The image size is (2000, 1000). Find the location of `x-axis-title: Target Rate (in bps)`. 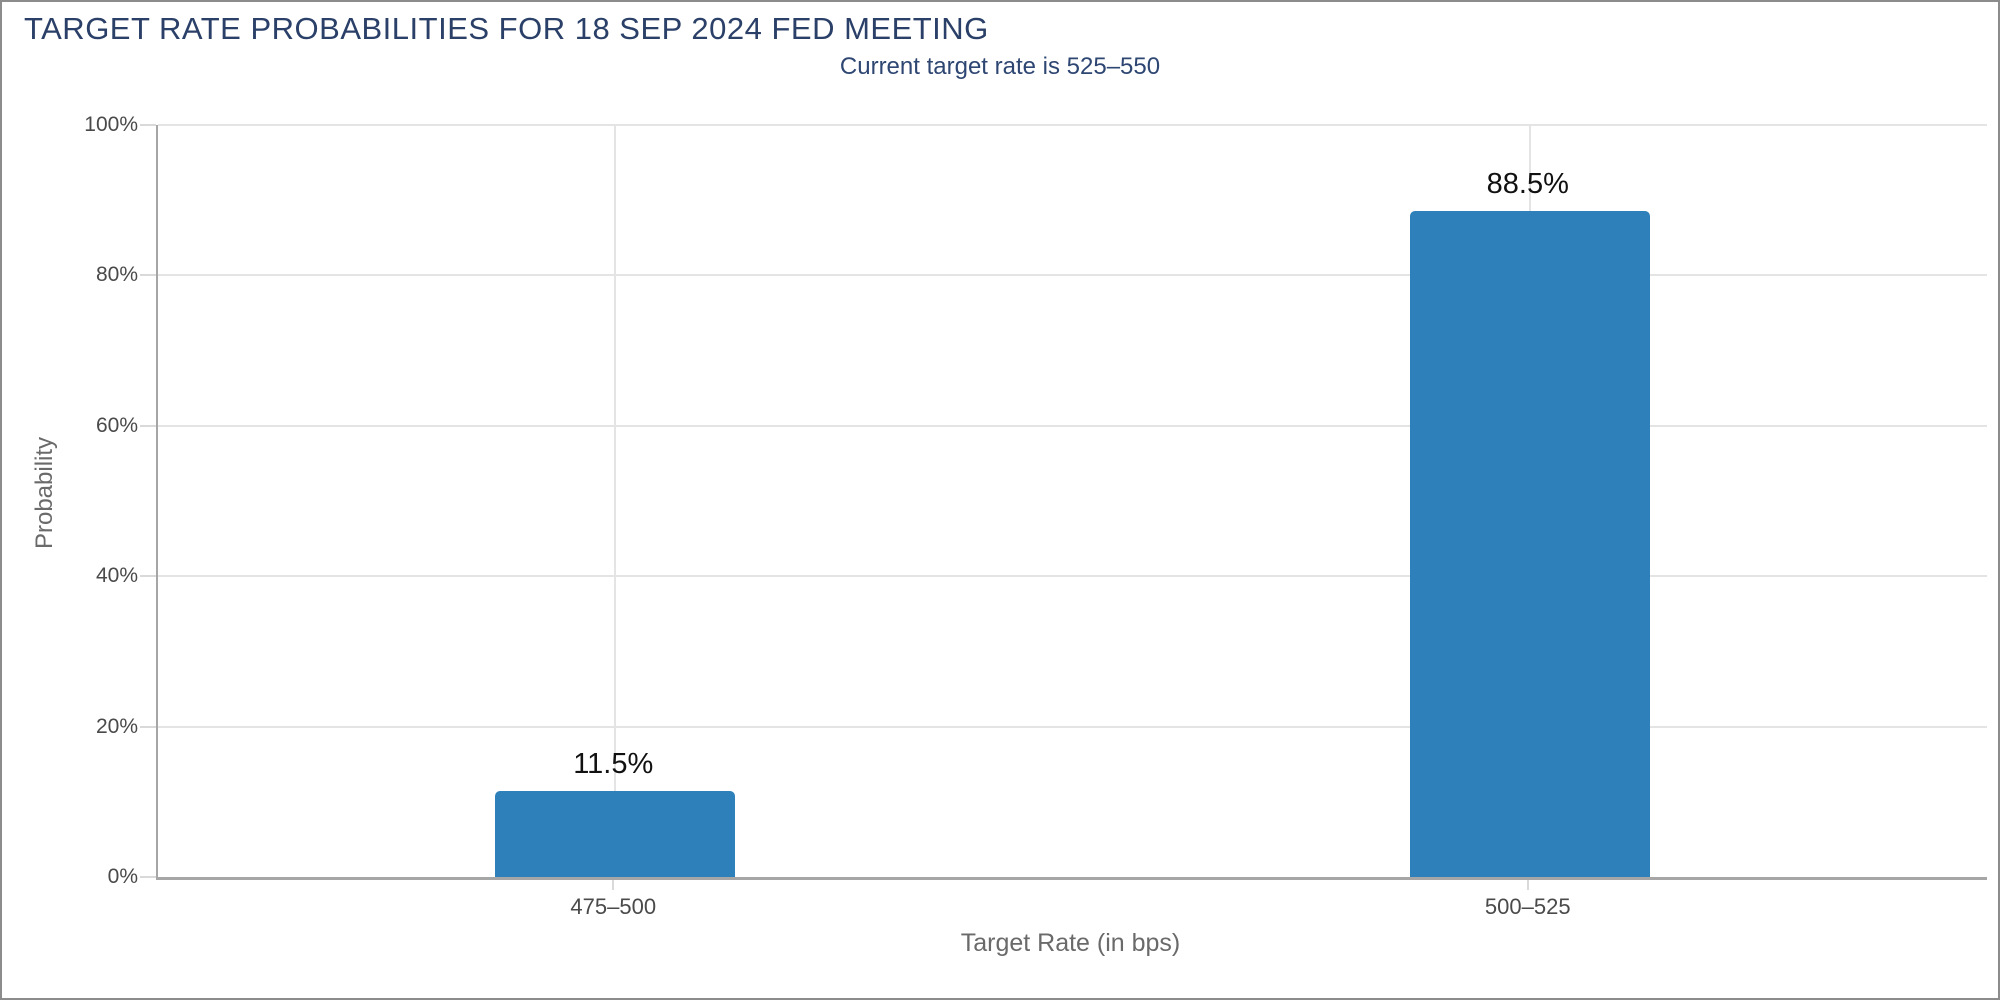

x-axis-title: Target Rate (in bps) is located at coordinates (1070, 943).